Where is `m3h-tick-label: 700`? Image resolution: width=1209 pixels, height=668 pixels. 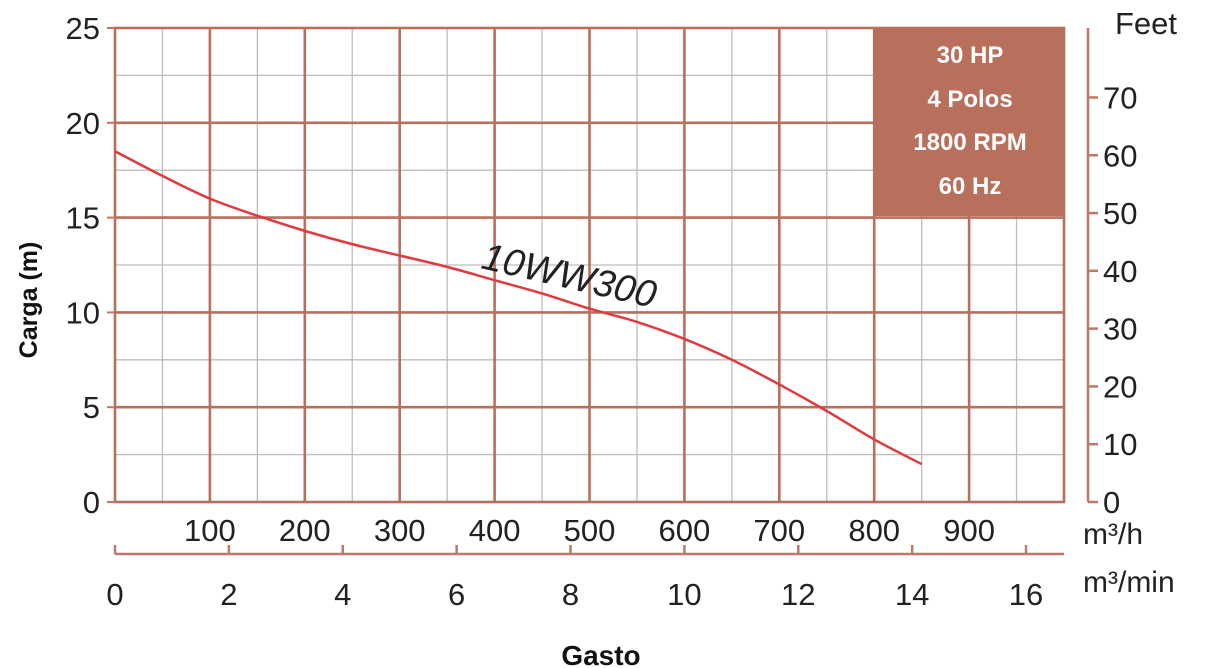
m3h-tick-label: 700 is located at coordinates (779, 530).